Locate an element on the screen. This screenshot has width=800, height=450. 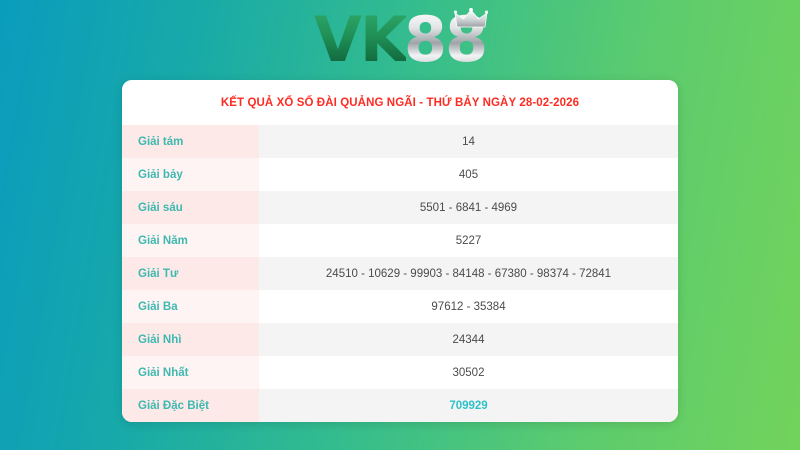
prize-label: Giải Đặc Biệt is located at coordinates (190, 405).